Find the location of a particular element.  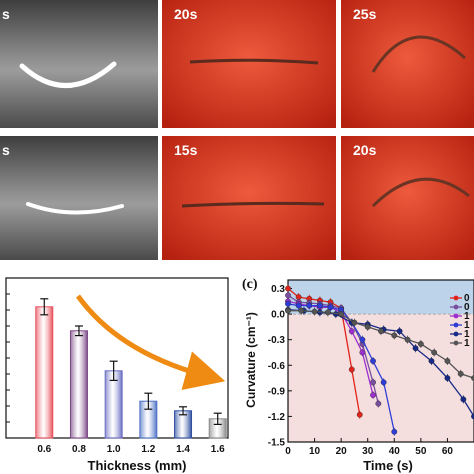

bar-0.6 is located at coordinates (44, 372).